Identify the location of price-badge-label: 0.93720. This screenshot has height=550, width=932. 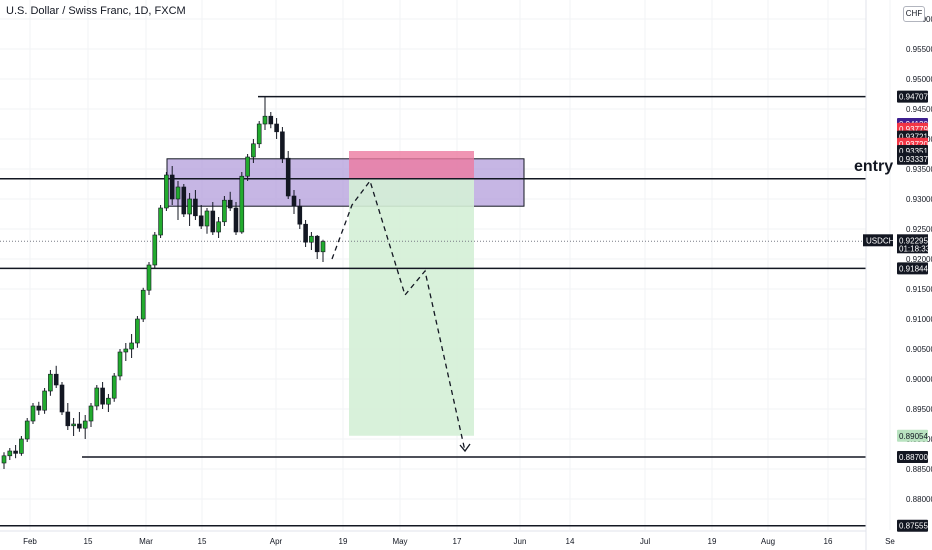
(913, 144).